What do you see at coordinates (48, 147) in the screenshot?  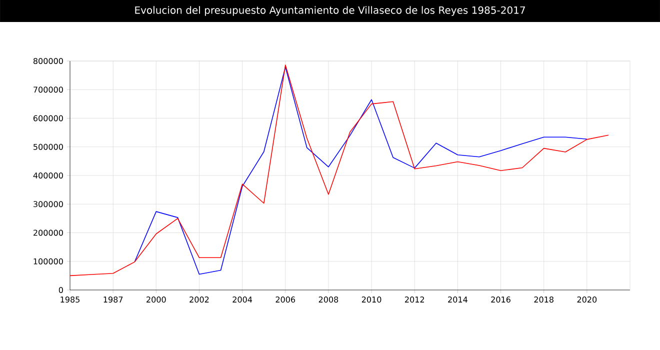 I see `y-tick-label: 500000` at bounding box center [48, 147].